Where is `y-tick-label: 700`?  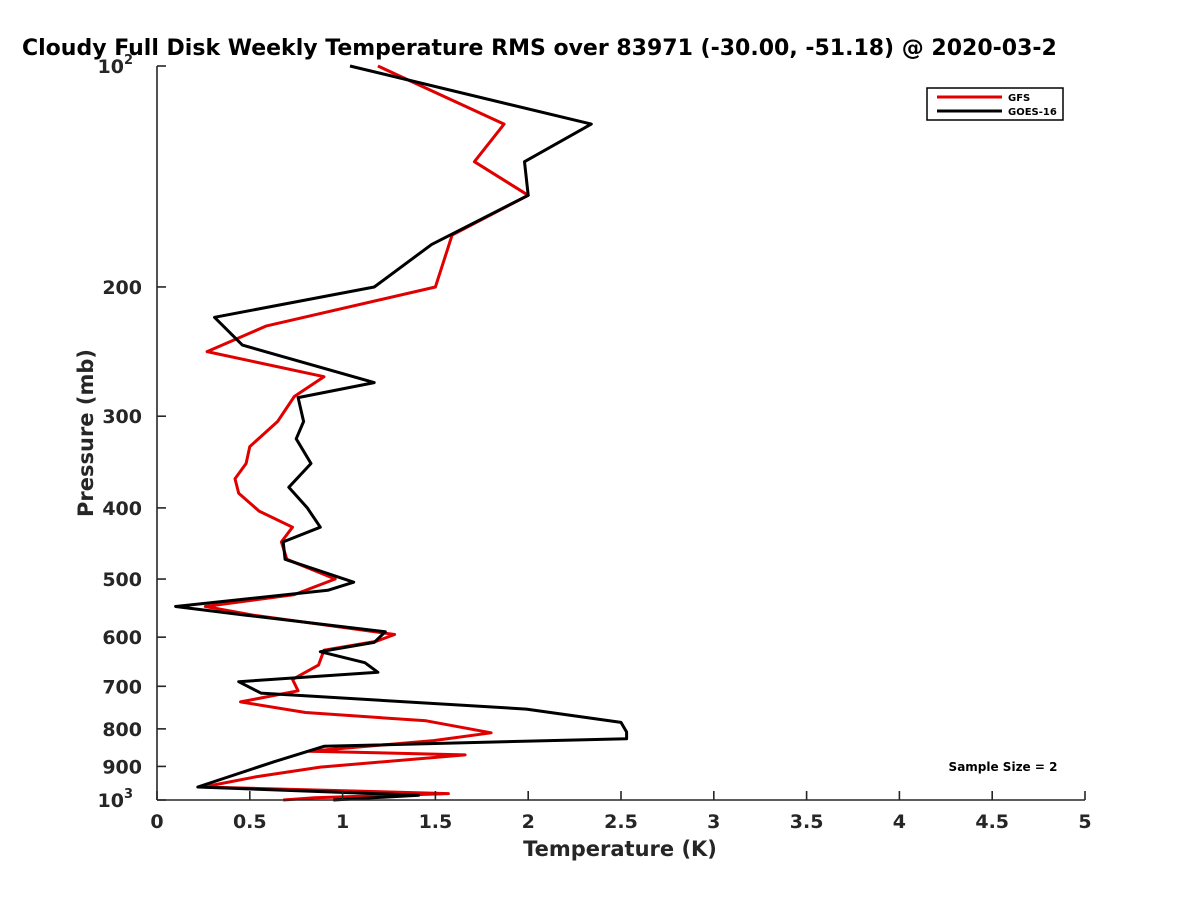 y-tick-label: 700 is located at coordinates (122, 687).